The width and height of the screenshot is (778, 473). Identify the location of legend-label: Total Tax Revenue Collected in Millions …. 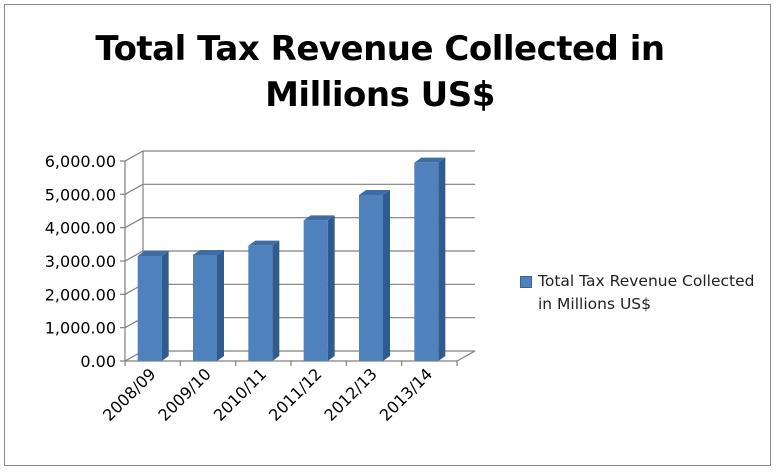
(646, 292).